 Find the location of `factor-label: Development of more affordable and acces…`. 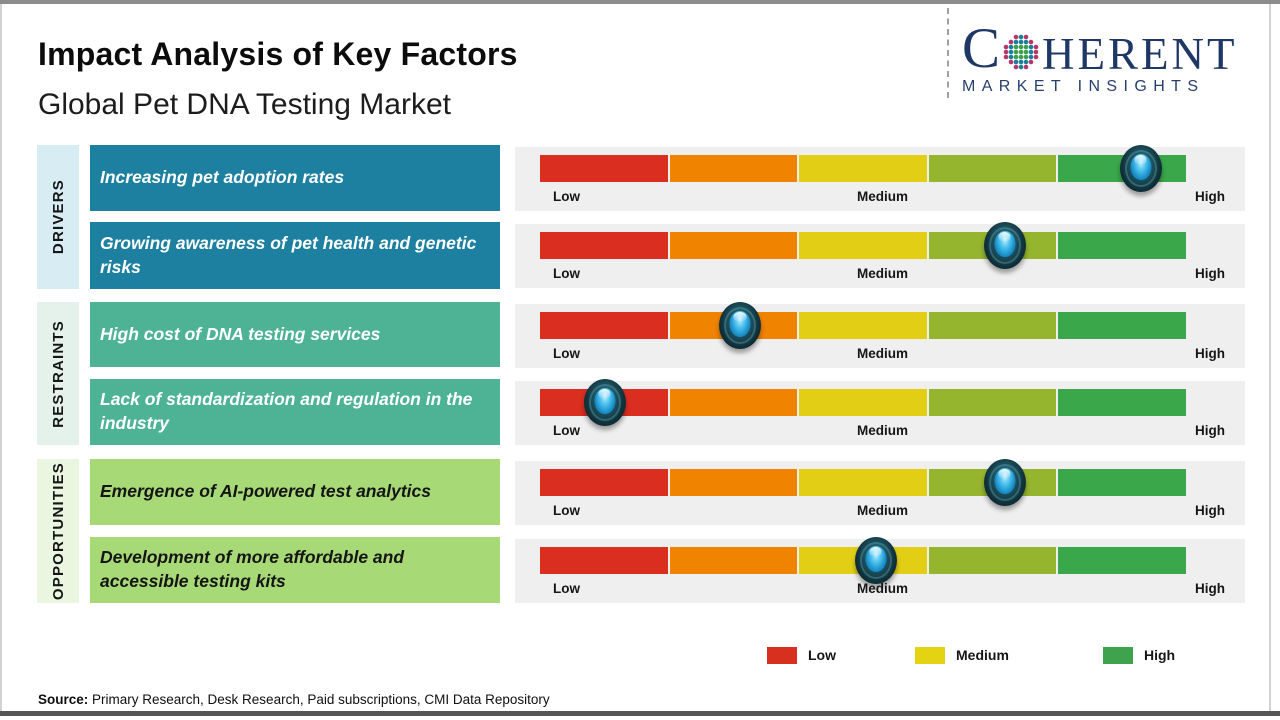

factor-label: Development of more affordable and acces… is located at coordinates (252, 569).